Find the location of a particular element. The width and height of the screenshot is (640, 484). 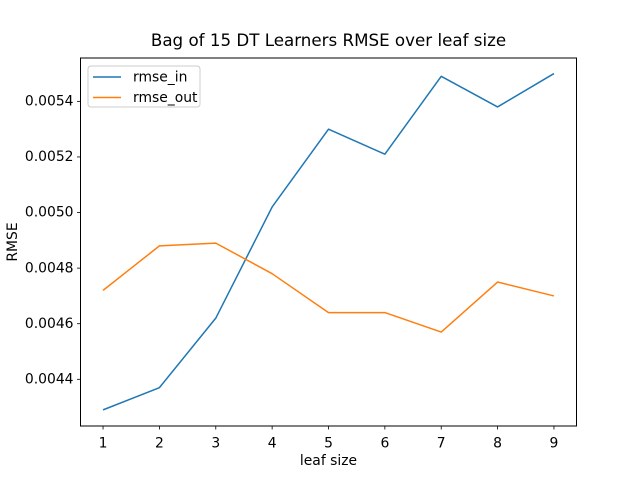

y-tick-label: 0.0054 is located at coordinates (49, 102).